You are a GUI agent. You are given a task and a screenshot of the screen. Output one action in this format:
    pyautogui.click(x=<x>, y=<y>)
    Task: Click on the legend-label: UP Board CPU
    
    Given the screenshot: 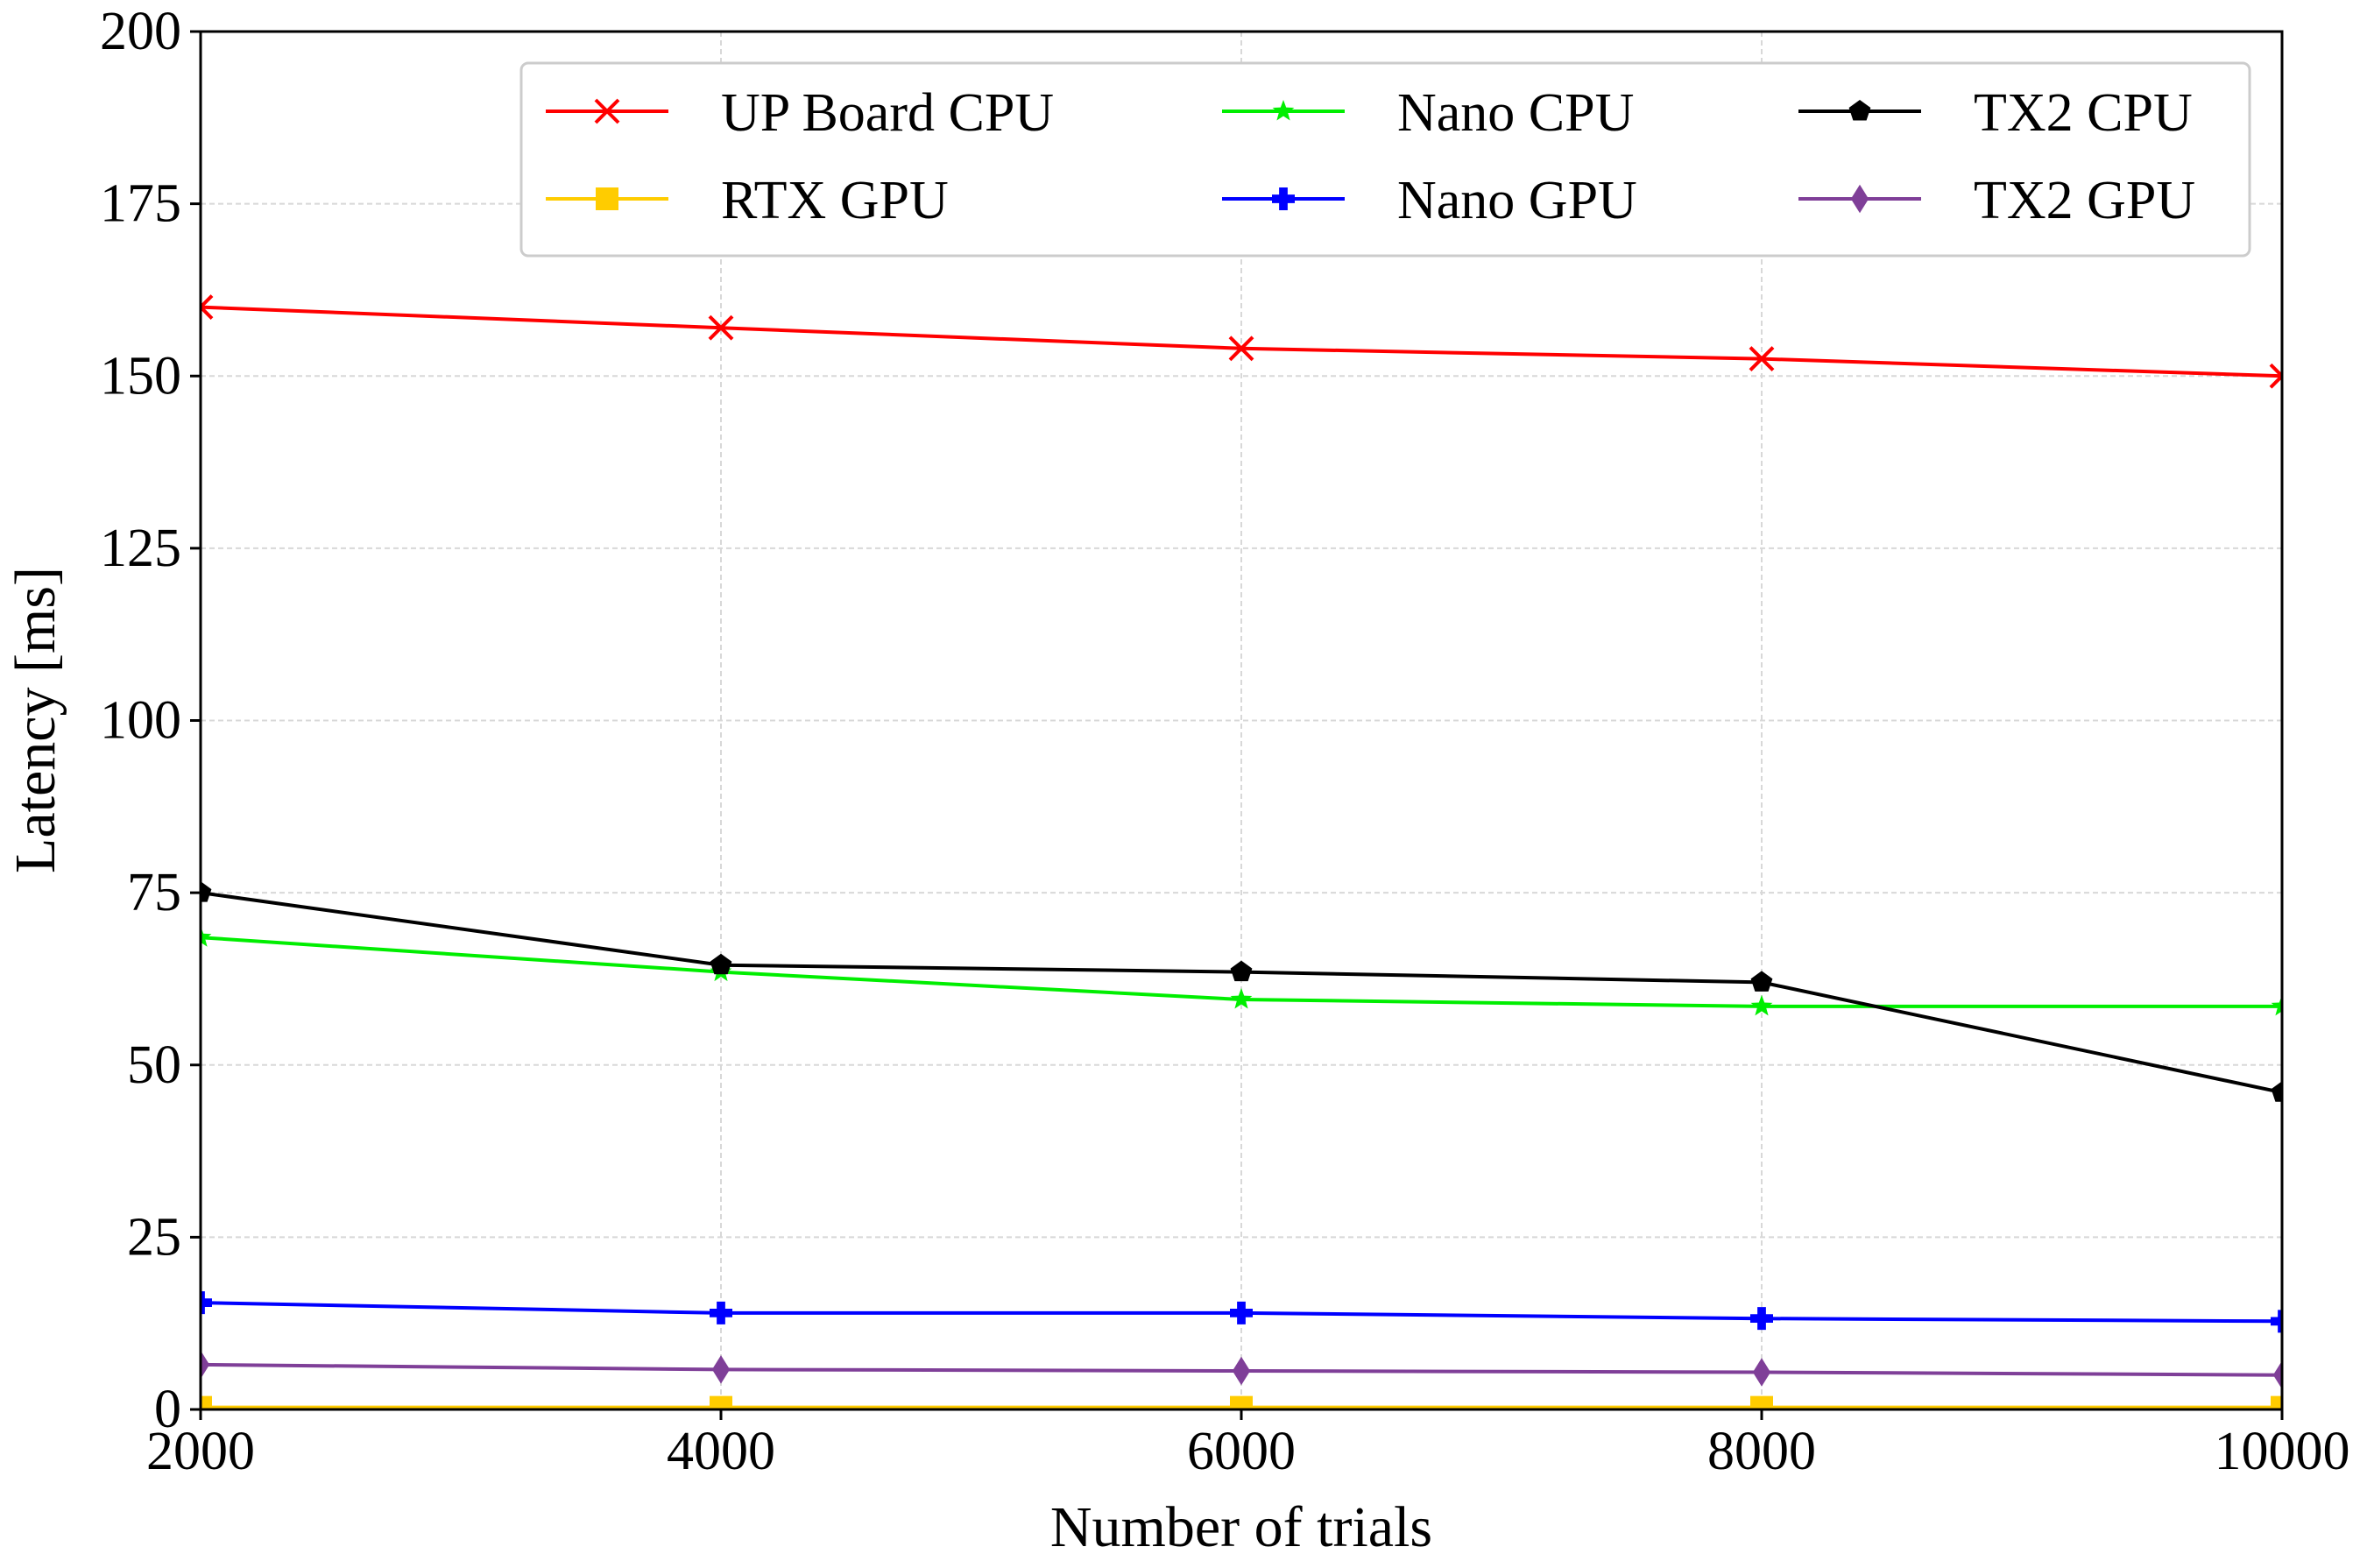 What is the action you would take?
    pyautogui.click(x=887, y=113)
    